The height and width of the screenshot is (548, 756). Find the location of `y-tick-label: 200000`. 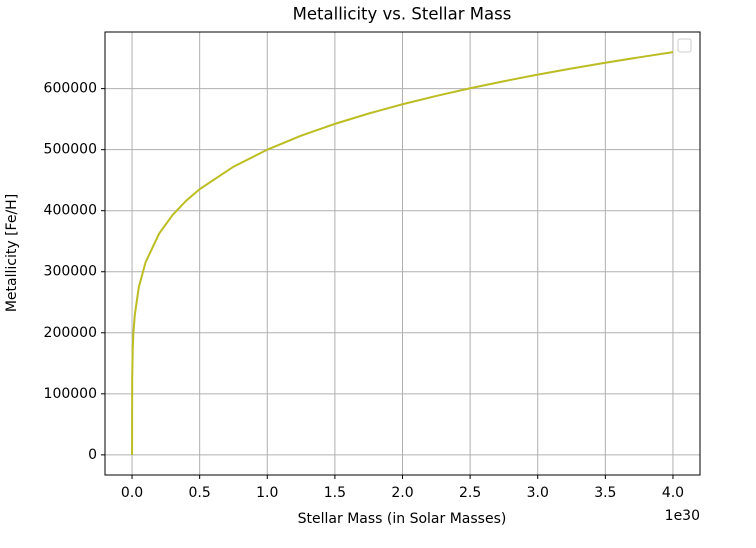

y-tick-label: 200000 is located at coordinates (70, 333).